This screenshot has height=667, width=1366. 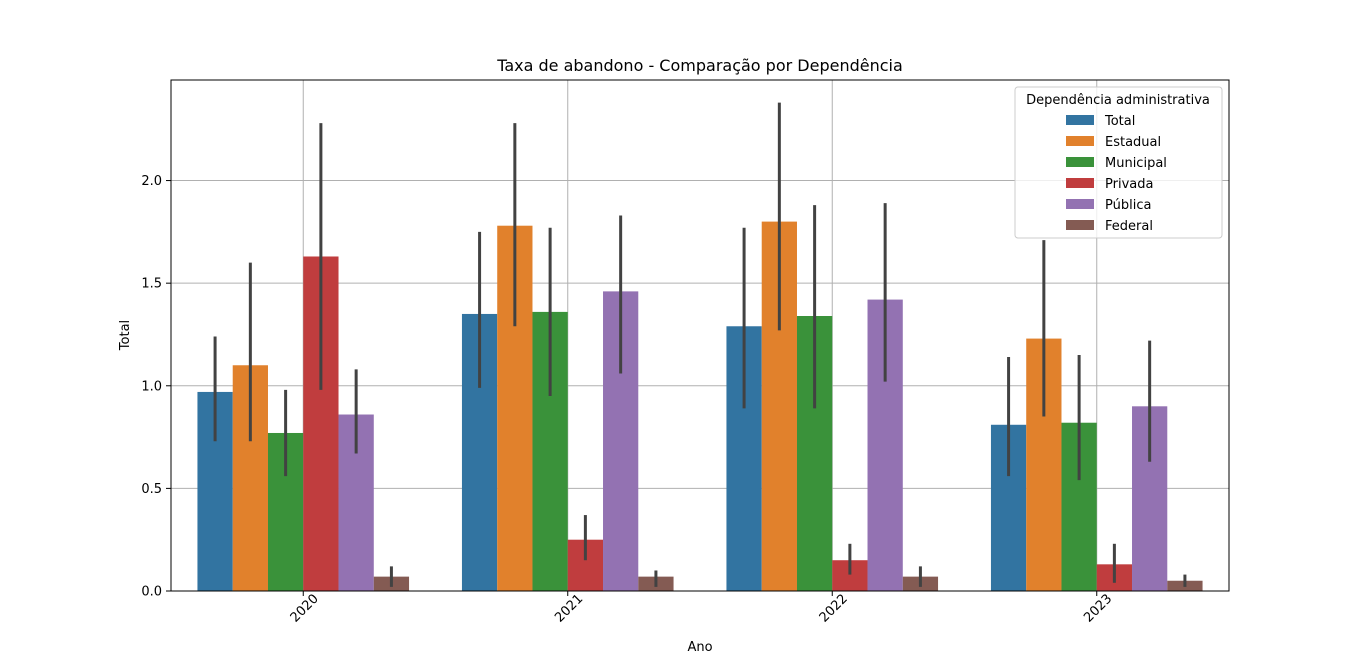 What do you see at coordinates (1133, 142) in the screenshot?
I see `legend-label: Estadual` at bounding box center [1133, 142].